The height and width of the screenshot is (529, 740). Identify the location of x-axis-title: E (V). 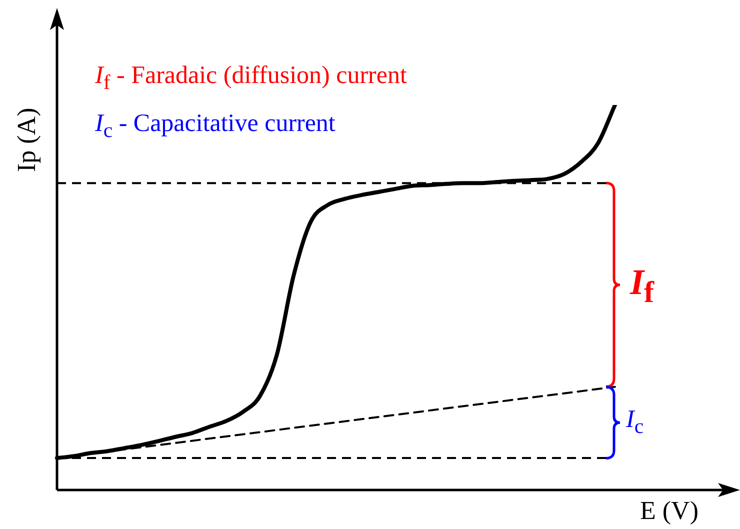
(669, 511).